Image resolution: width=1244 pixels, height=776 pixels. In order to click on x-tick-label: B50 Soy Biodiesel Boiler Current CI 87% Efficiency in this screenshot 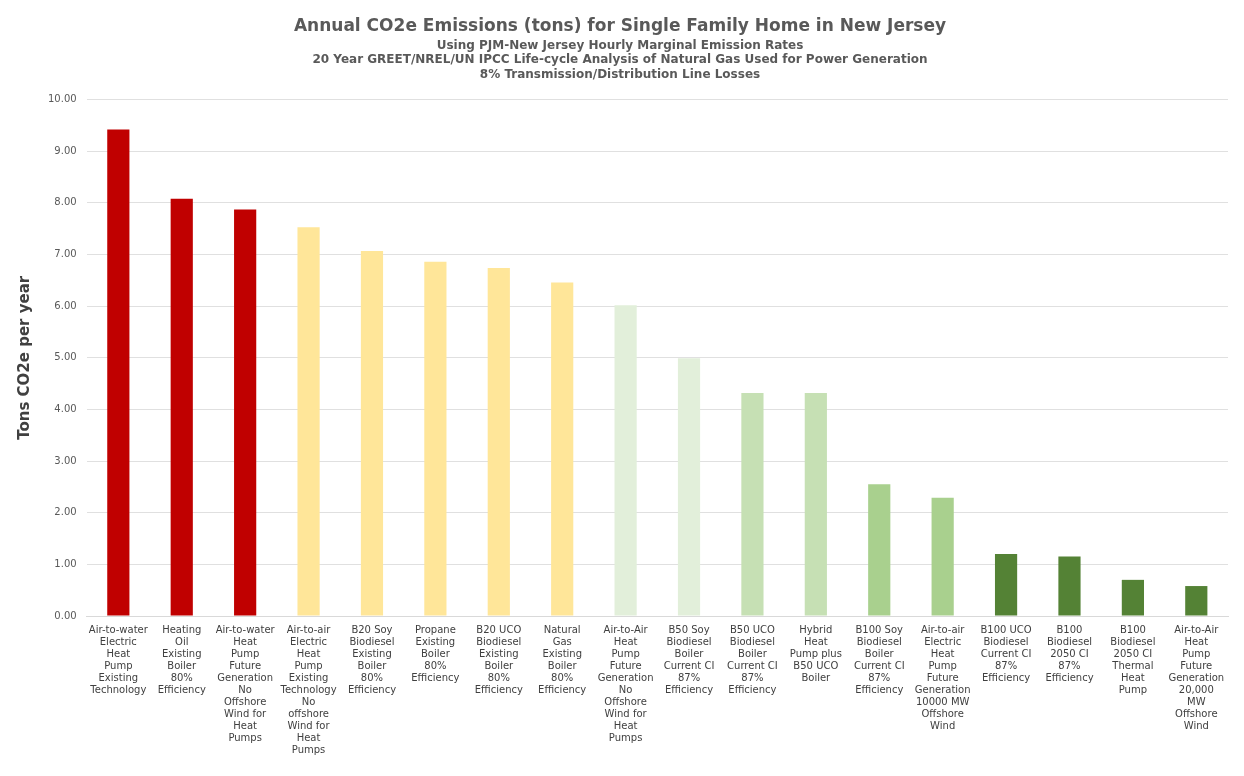, I will do `click(689, 659)`.